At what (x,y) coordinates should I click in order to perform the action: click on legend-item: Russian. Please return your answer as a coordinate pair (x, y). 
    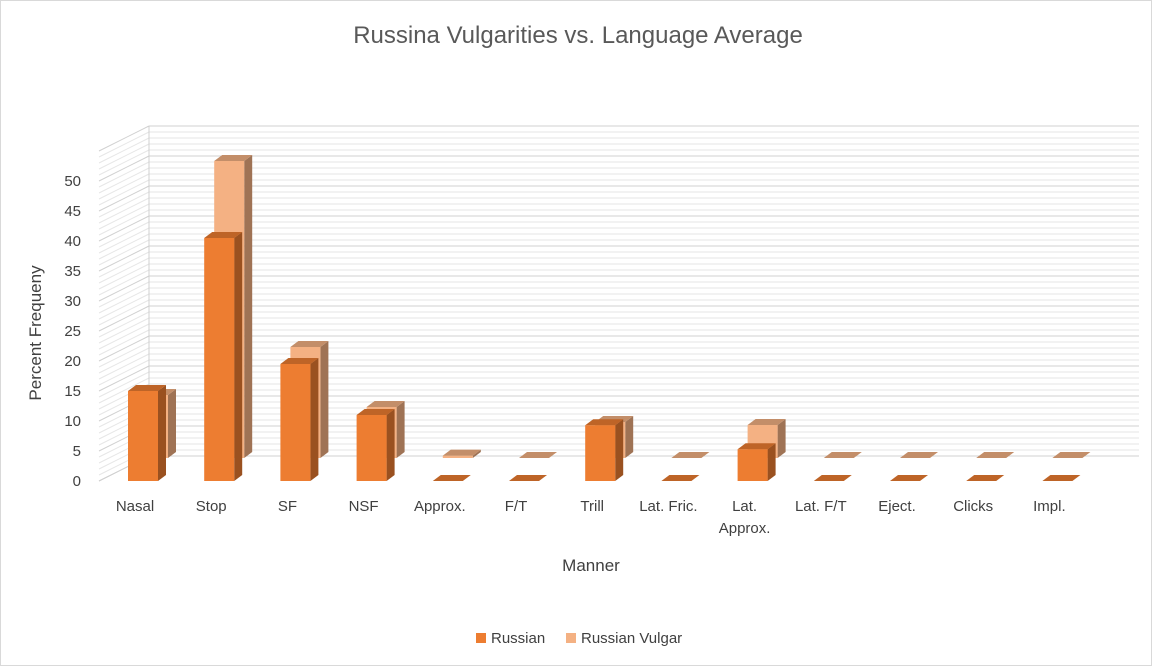
    Looking at the image, I should click on (510, 638).